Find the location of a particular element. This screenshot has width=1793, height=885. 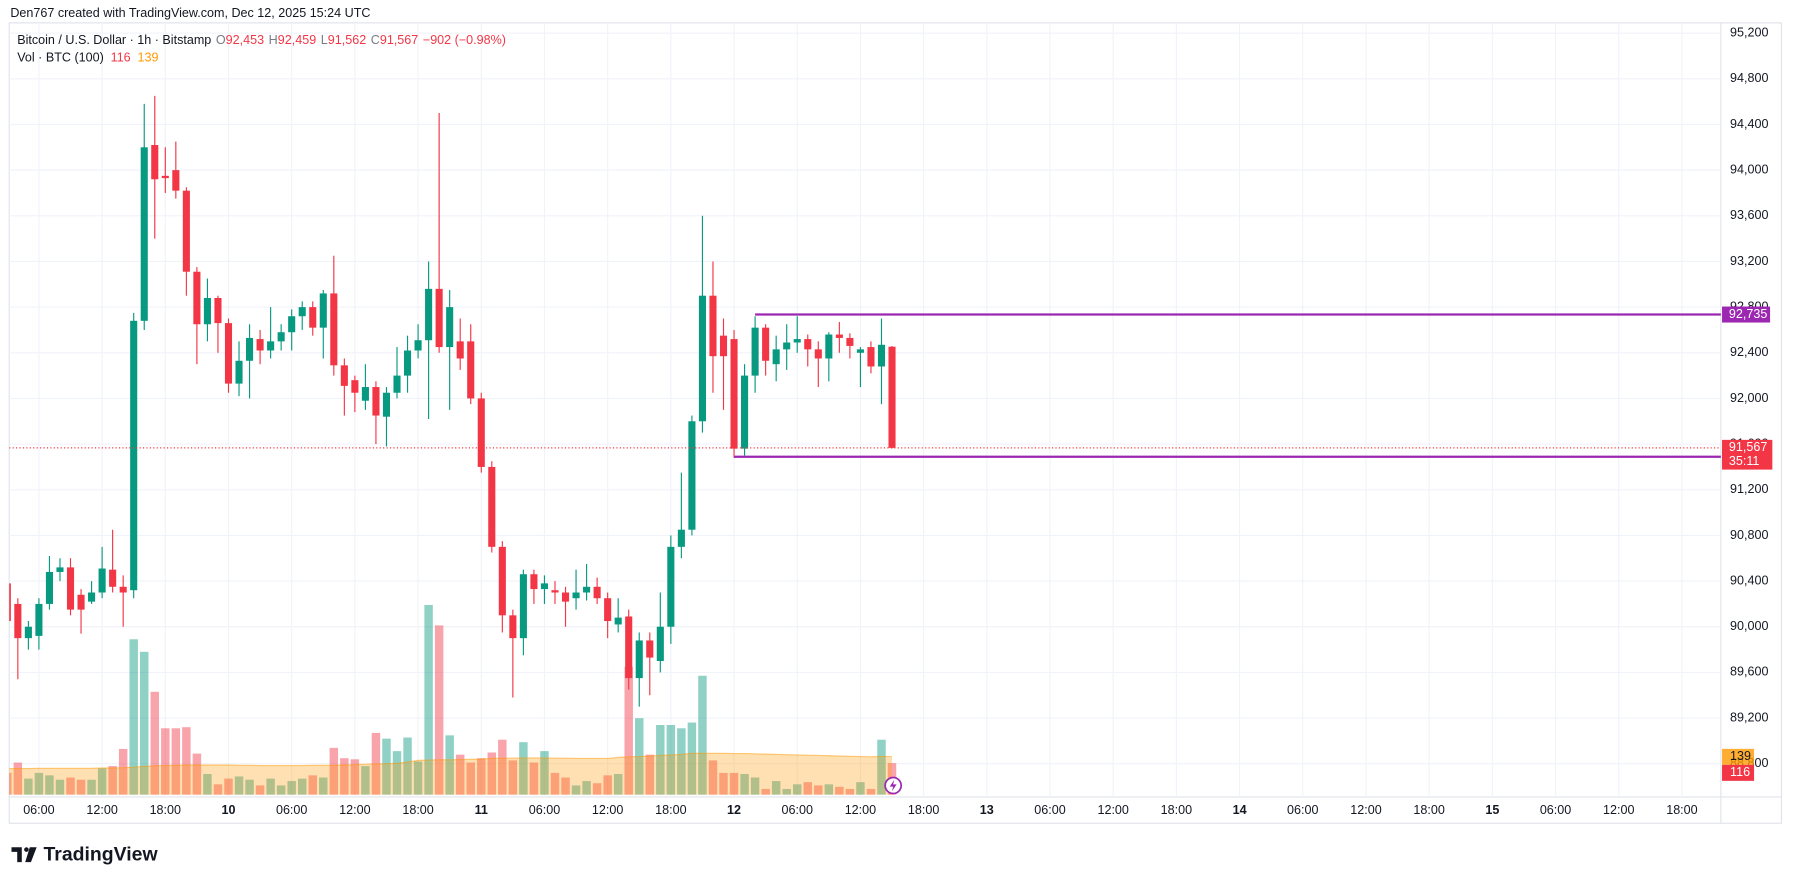

x-tick-label: 13 is located at coordinates (987, 810).